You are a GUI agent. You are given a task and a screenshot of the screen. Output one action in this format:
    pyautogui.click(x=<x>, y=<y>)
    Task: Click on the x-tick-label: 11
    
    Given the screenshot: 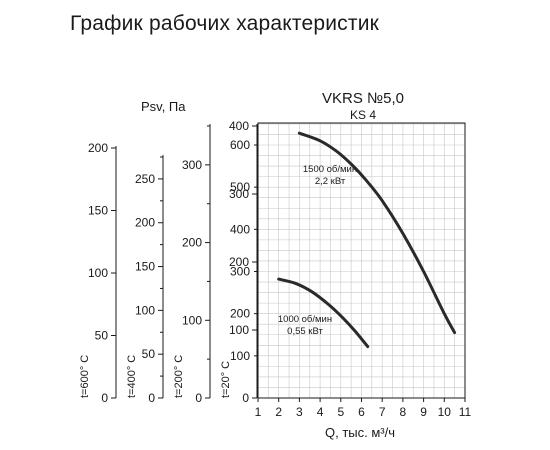 What is the action you would take?
    pyautogui.click(x=465, y=412)
    